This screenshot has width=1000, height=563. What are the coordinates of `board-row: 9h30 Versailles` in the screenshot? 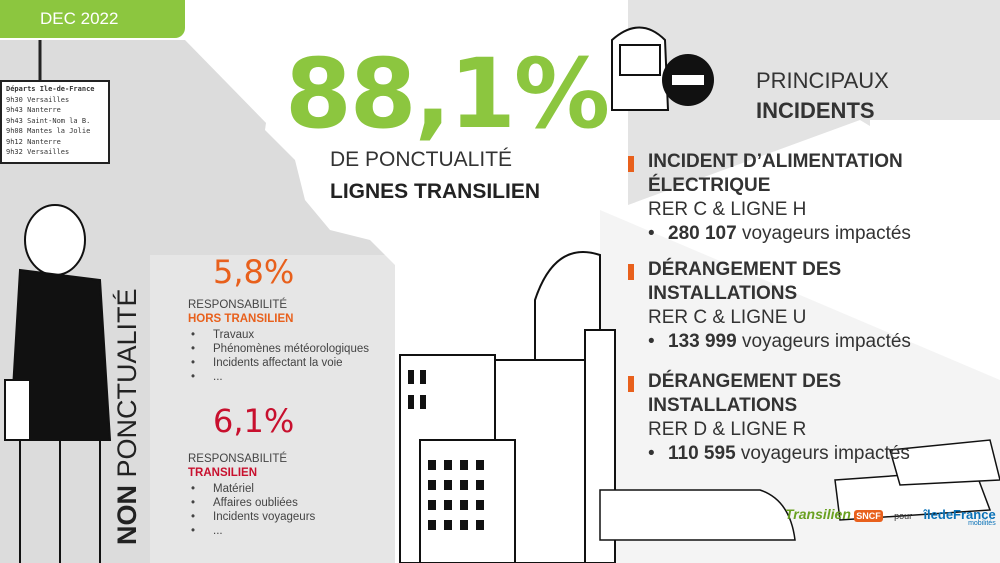 It's located at (38, 99).